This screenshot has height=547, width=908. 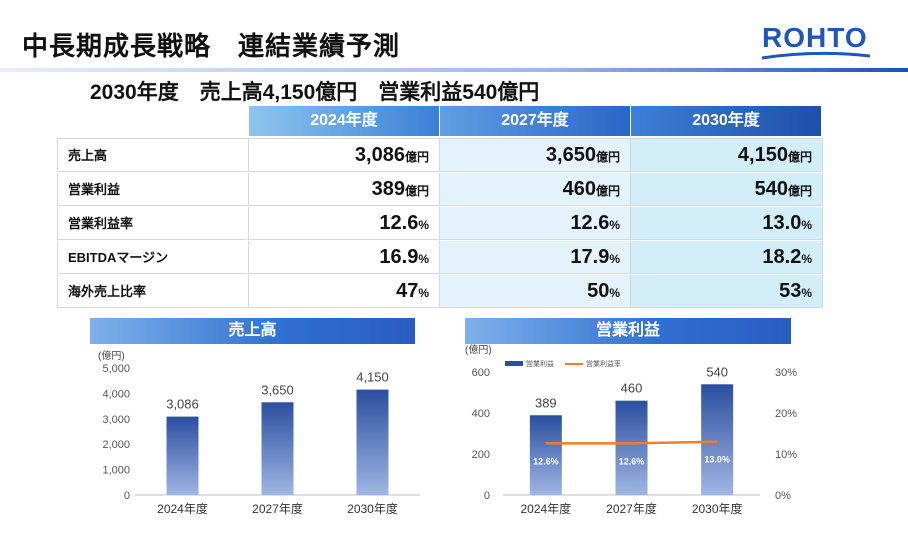 I want to click on y-tick-label: 4,000, so click(x=116, y=394).